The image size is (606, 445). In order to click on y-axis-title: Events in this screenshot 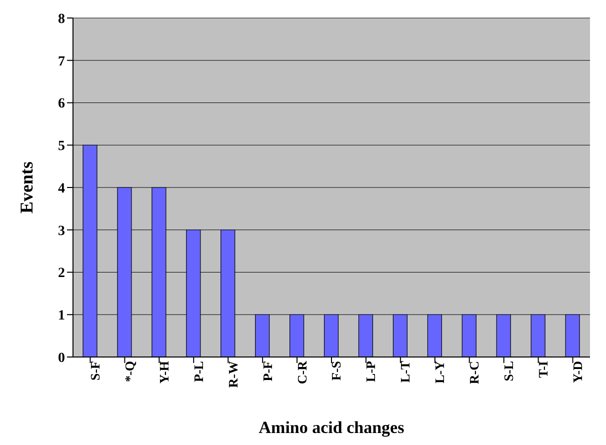, I will do `click(26, 187)`.